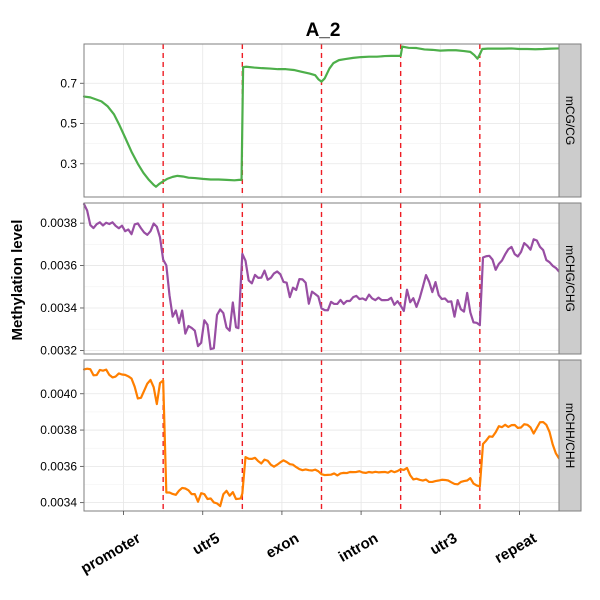 The width and height of the screenshot is (600, 600). Describe the element at coordinates (68, 164) in the screenshot. I see `y-tick-label: 0.3` at that location.